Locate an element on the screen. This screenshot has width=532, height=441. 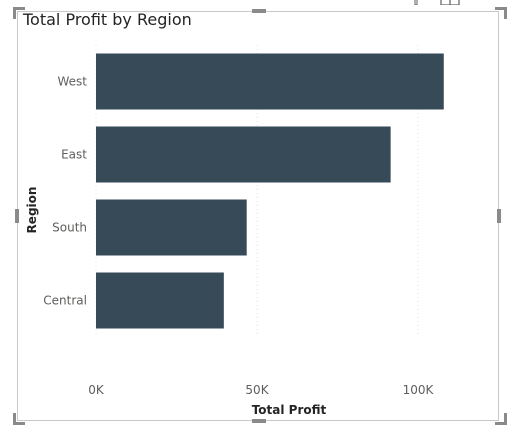
category-labels: West East South Central is located at coordinates (65, 191).